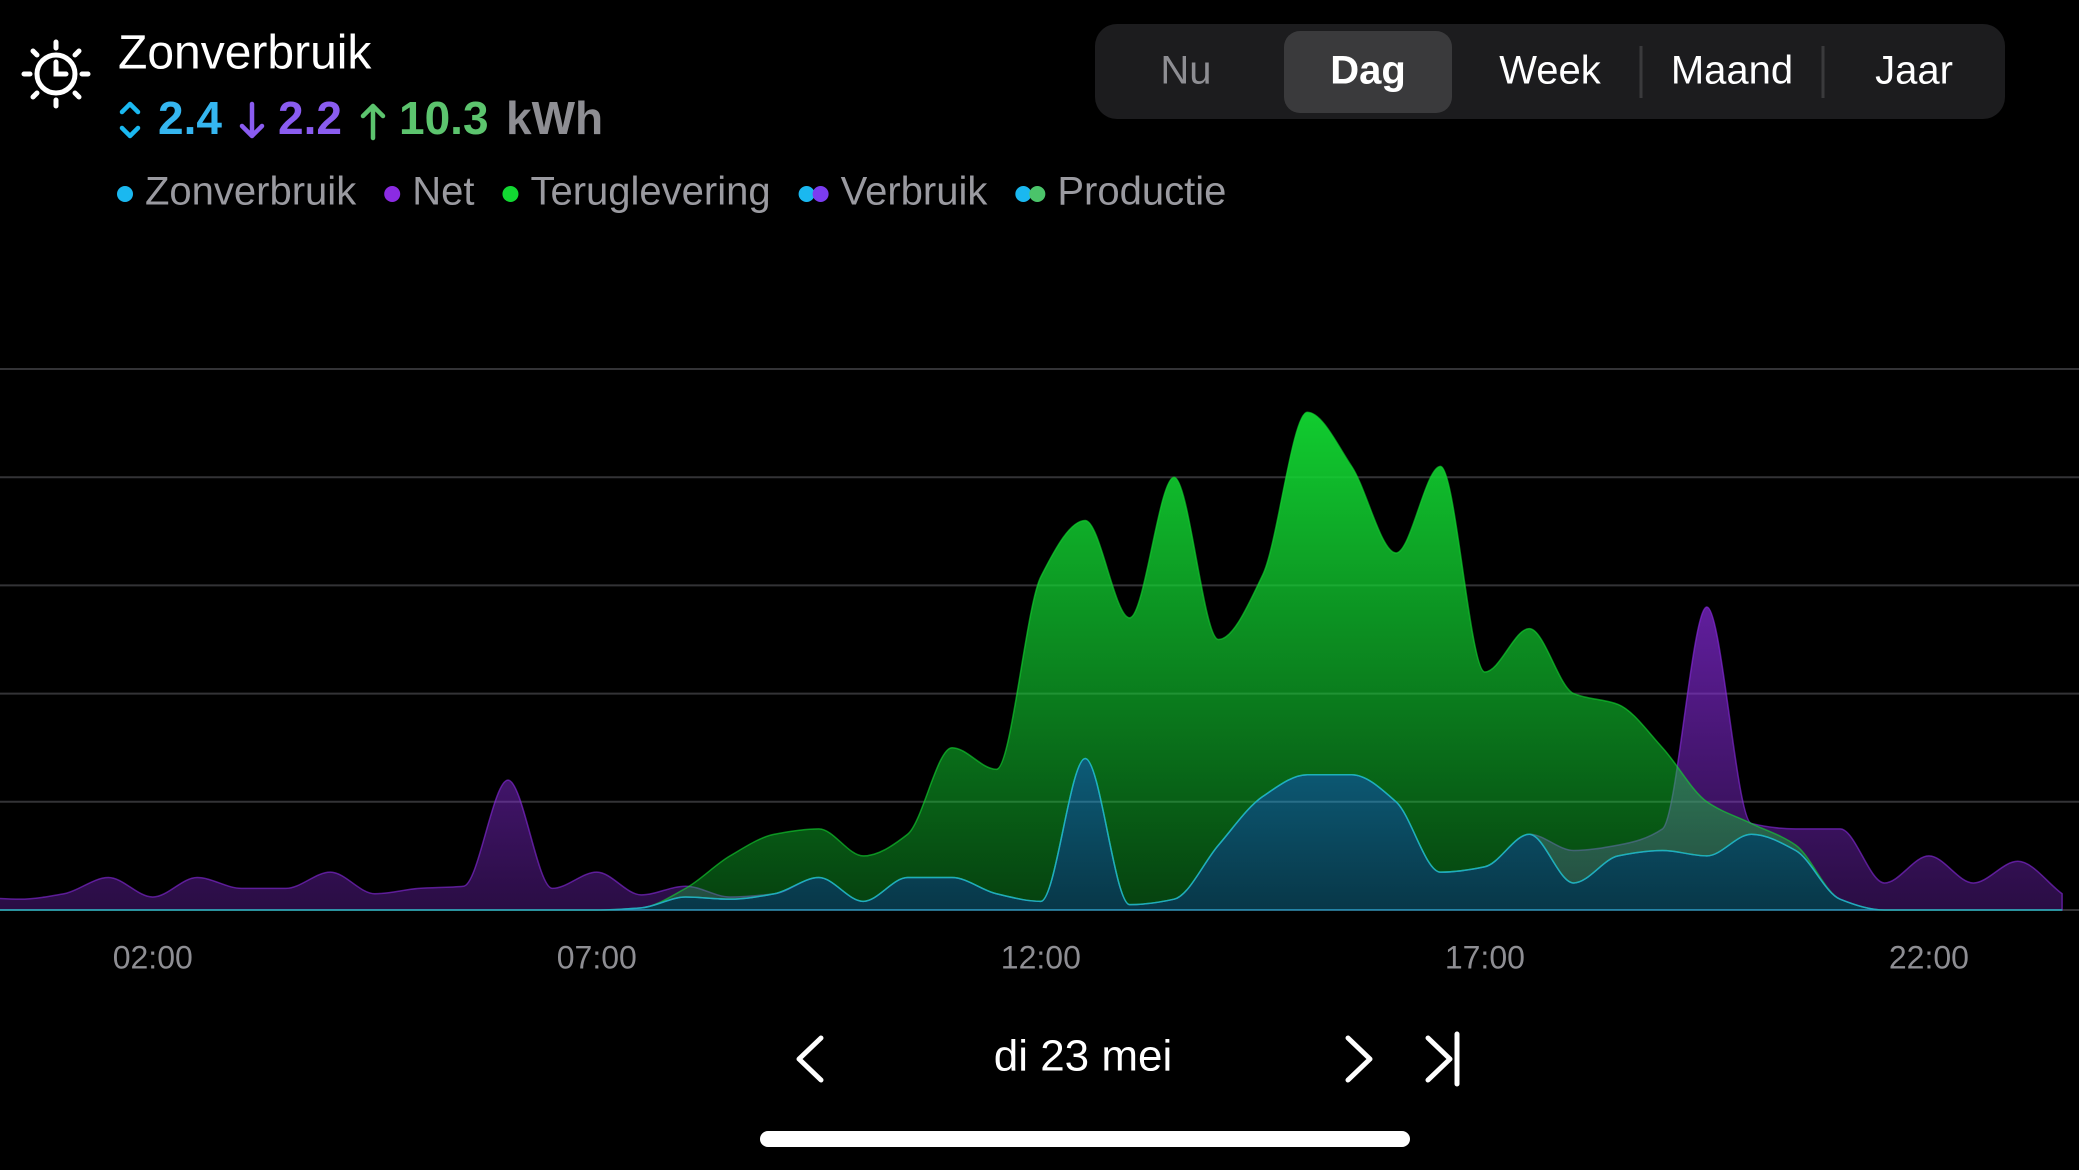 The image size is (2079, 1170). What do you see at coordinates (130, 120) in the screenshot?
I see `summary-icon-both` at bounding box center [130, 120].